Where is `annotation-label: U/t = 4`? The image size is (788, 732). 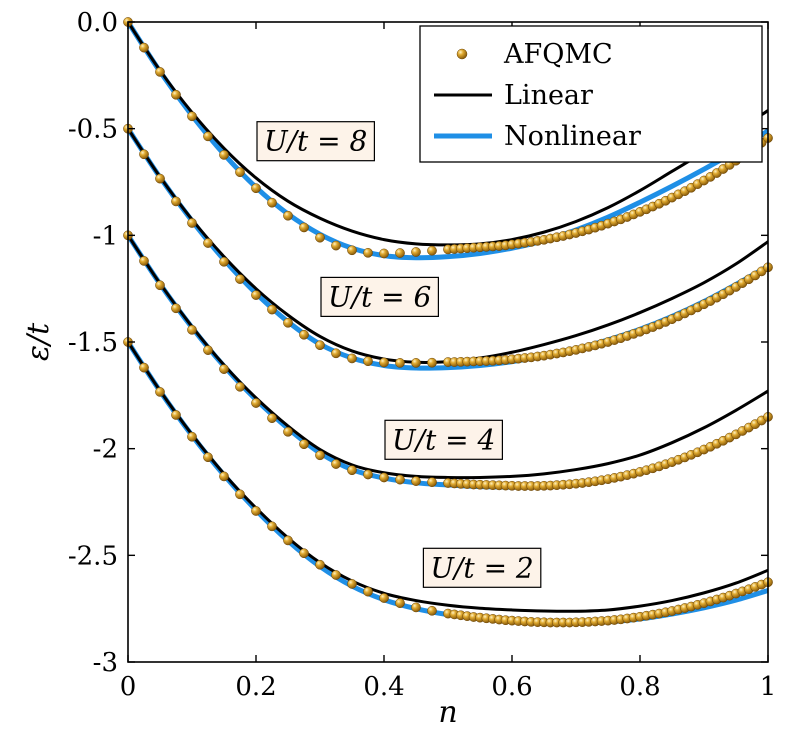 annotation-label: U/t = 4 is located at coordinates (443, 439).